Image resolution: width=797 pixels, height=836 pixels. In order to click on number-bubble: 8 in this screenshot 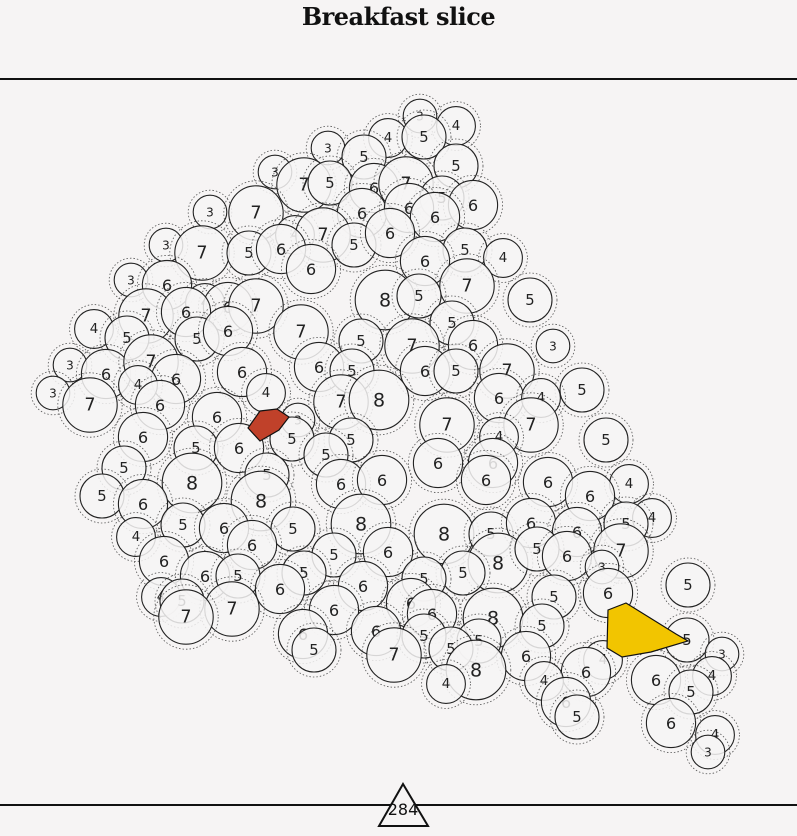, I will do `click(379, 400)`.